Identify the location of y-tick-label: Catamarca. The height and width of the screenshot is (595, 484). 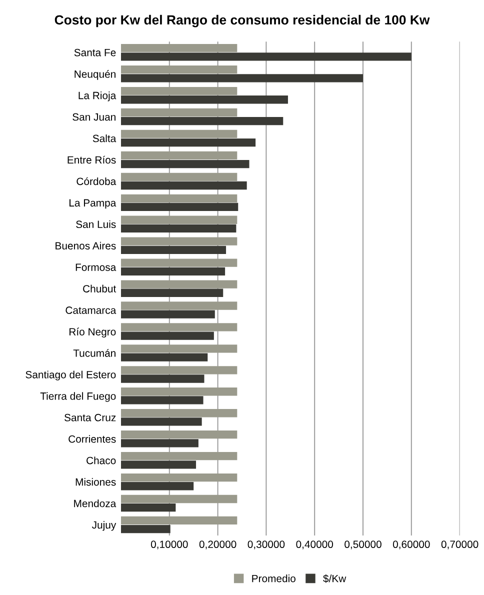
(91, 310).